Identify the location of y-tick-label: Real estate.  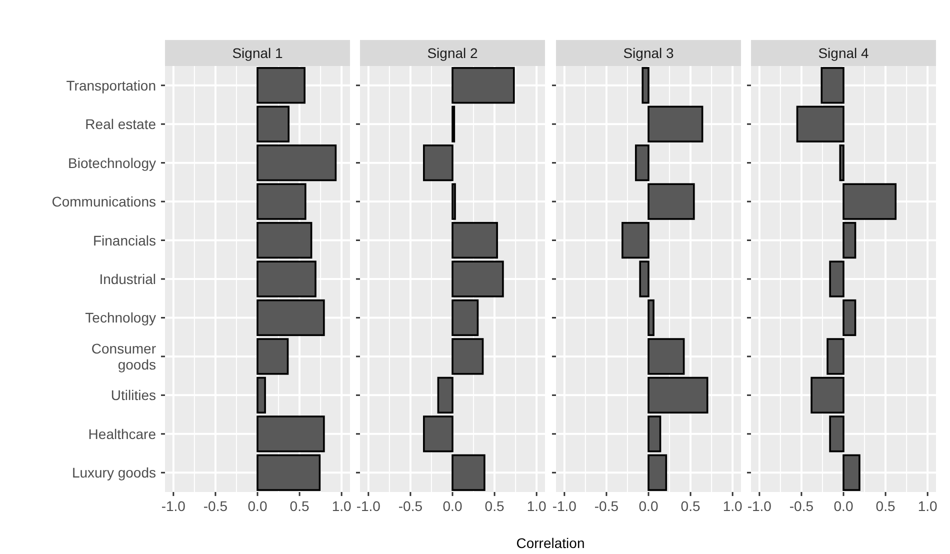
(120, 124).